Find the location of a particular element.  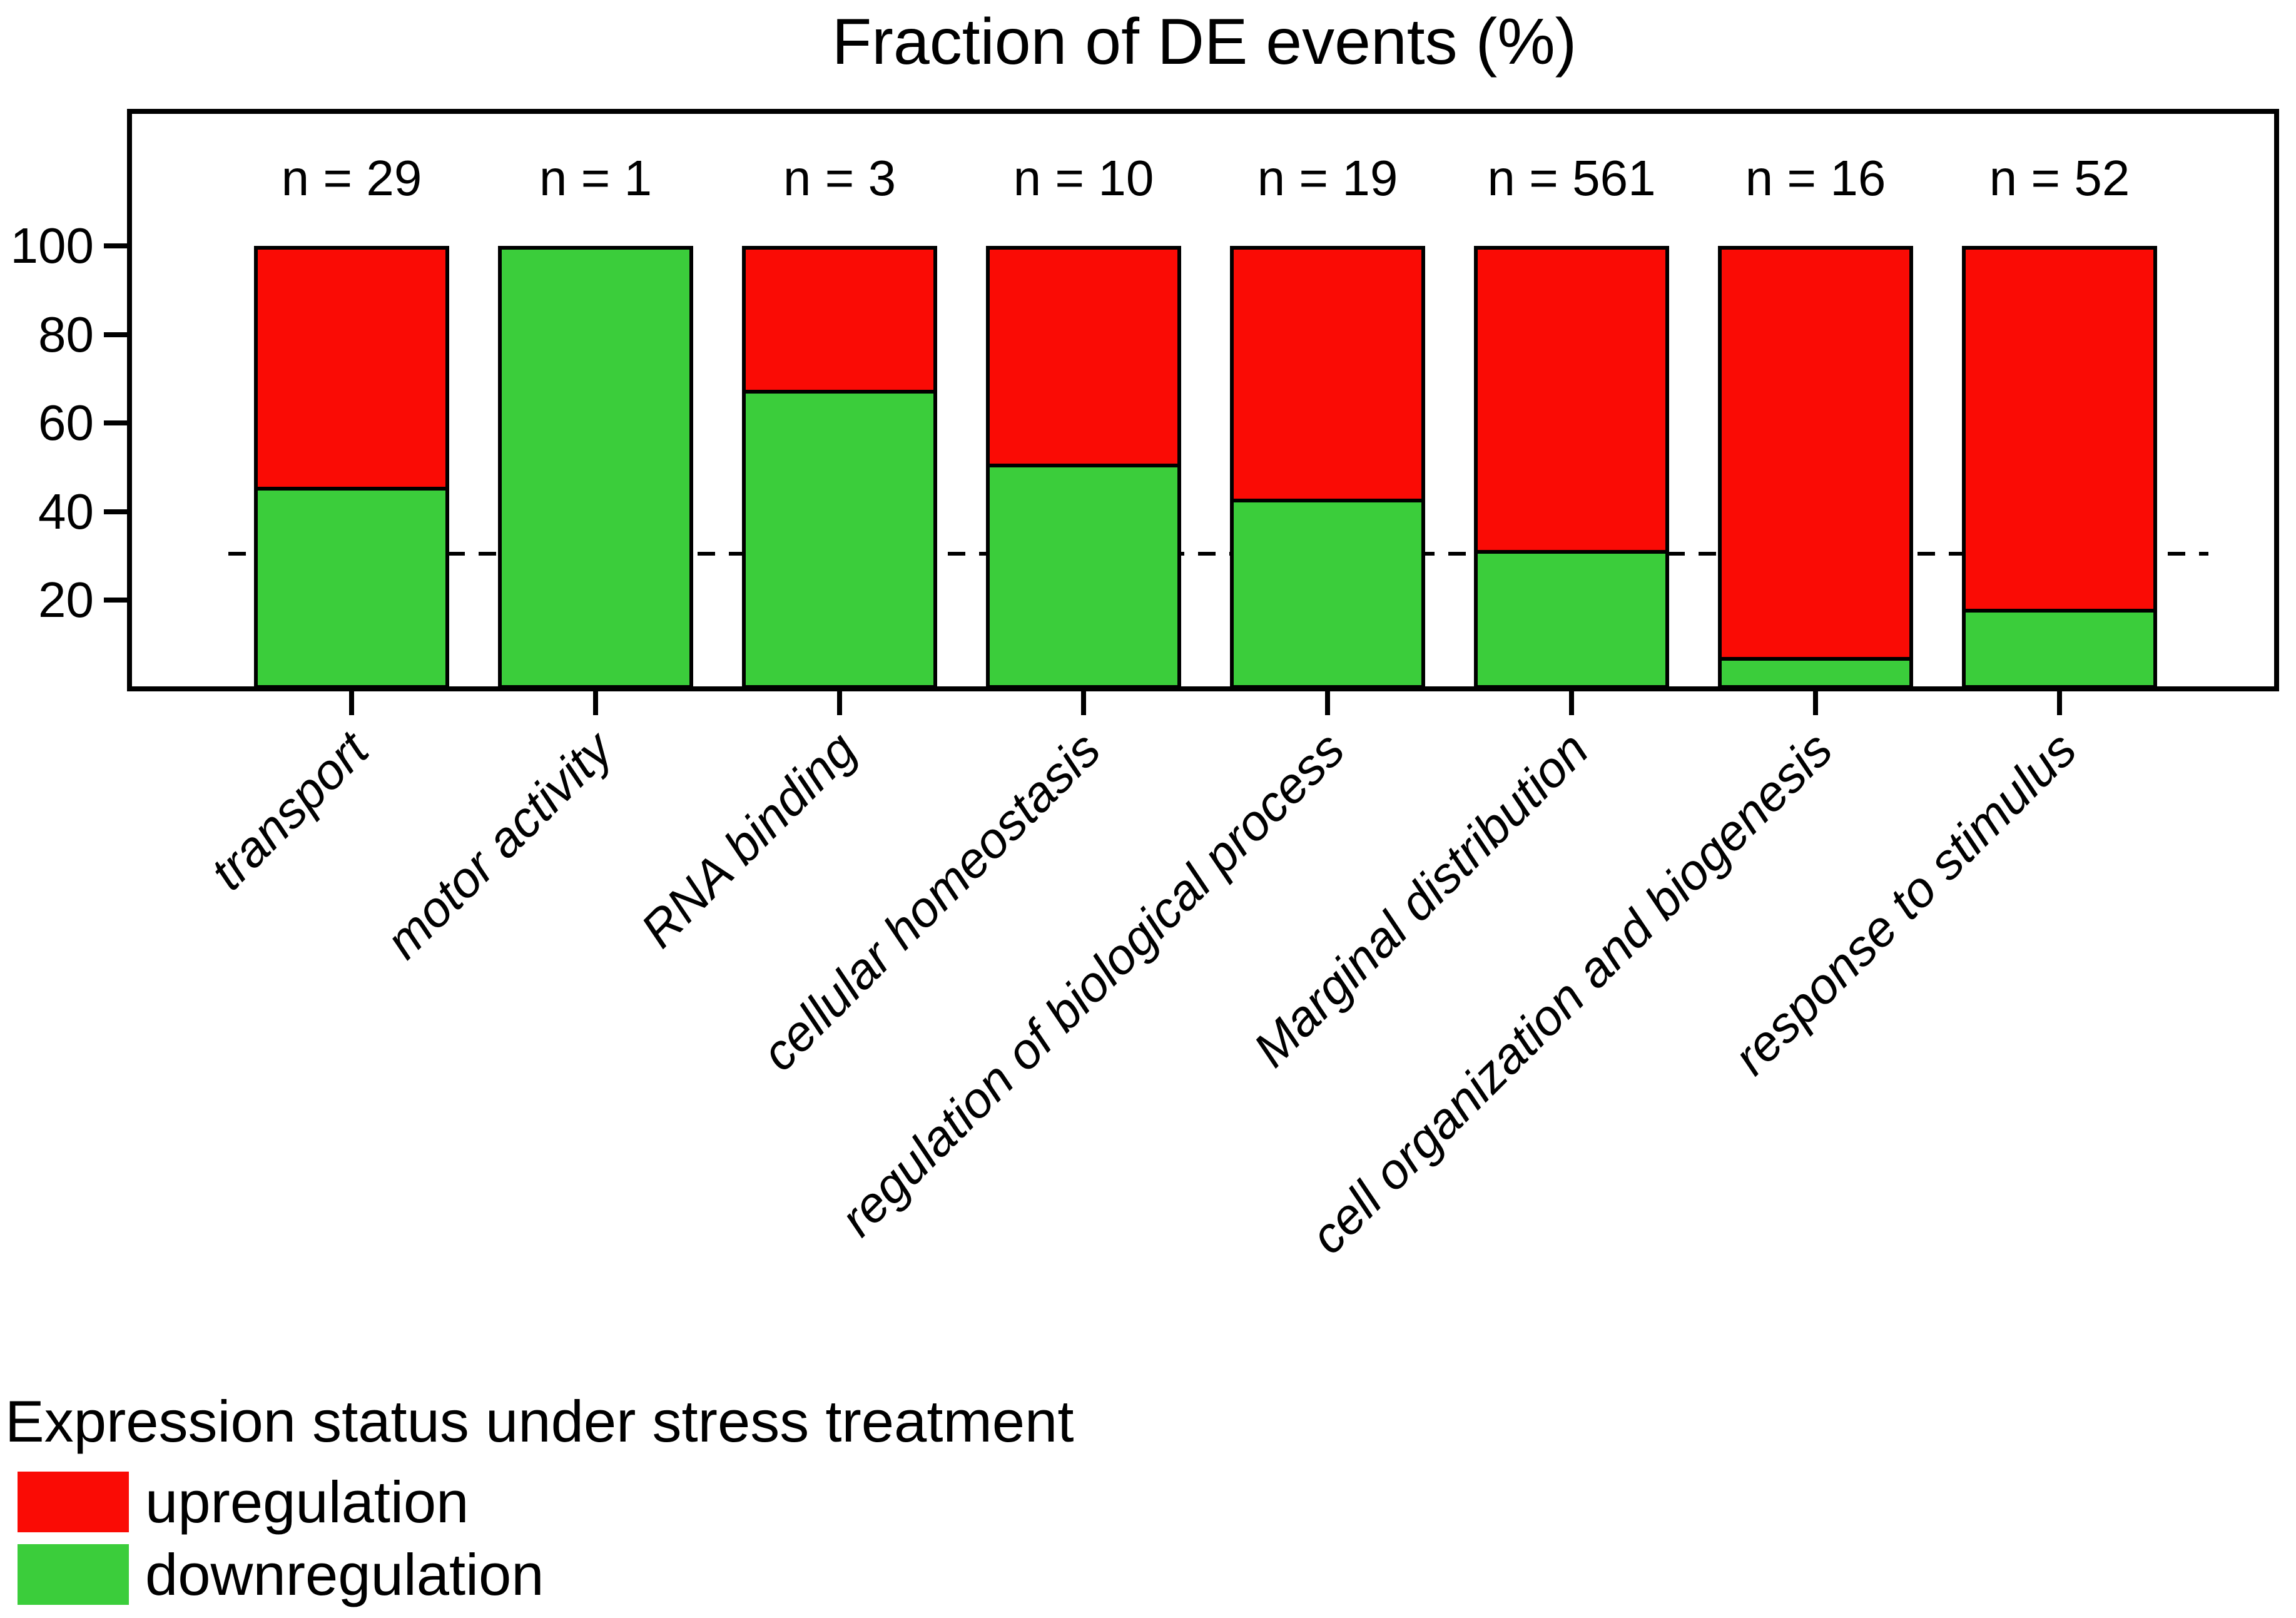

bar-Marginal-distribution is located at coordinates (1571, 467).